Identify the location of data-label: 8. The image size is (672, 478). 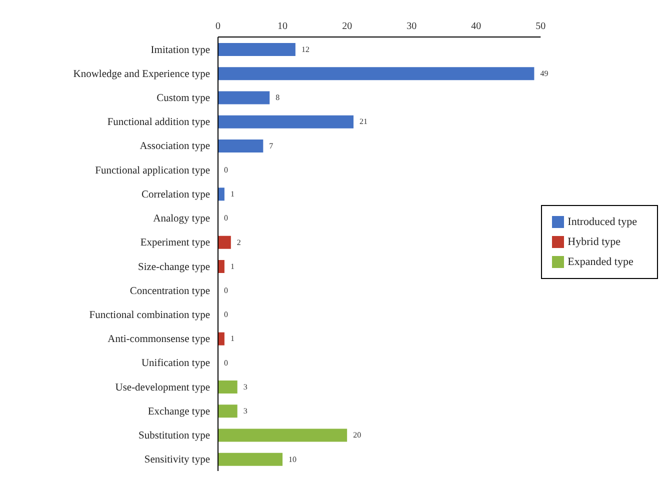
(278, 97).